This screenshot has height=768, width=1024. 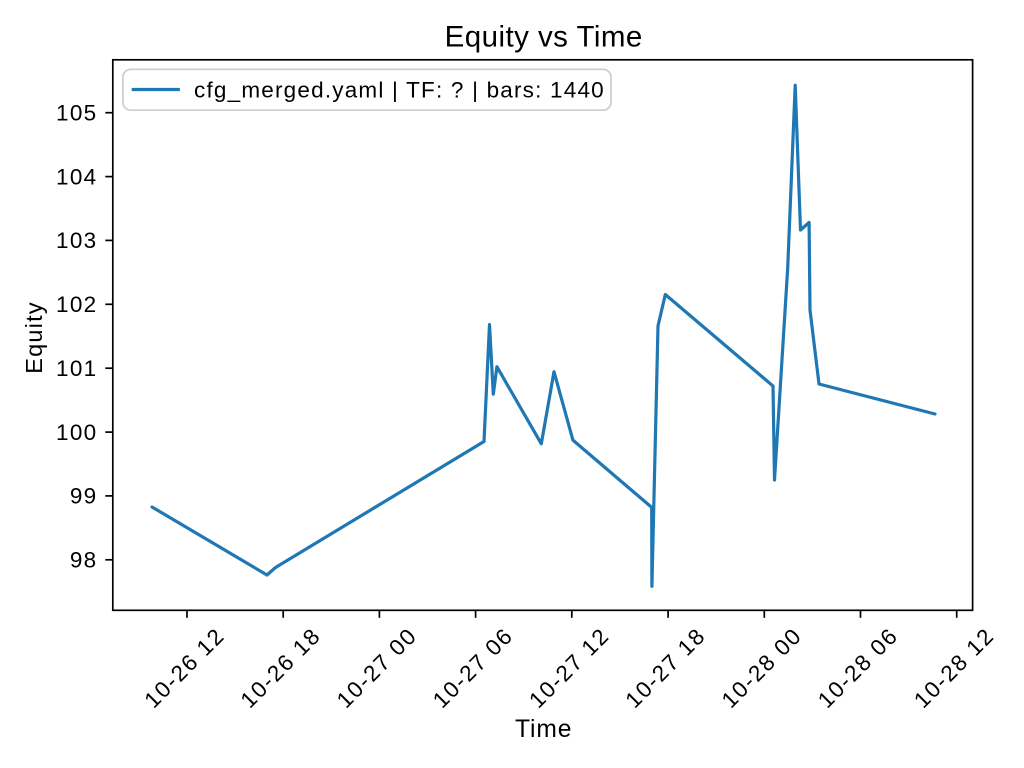 What do you see at coordinates (544, 37) in the screenshot?
I see `svg-text: Equity vs Time` at bounding box center [544, 37].